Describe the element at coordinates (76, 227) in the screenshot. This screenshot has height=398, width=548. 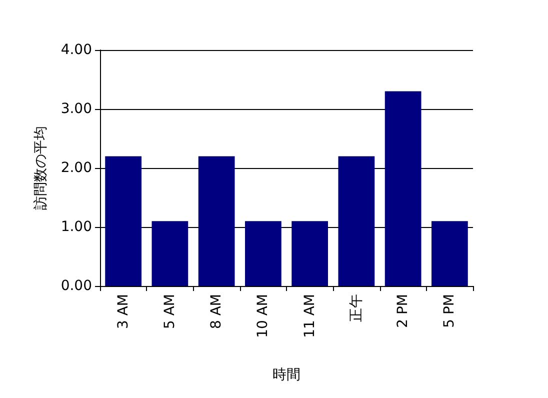
I see `y-tick-label: 1.00` at that location.